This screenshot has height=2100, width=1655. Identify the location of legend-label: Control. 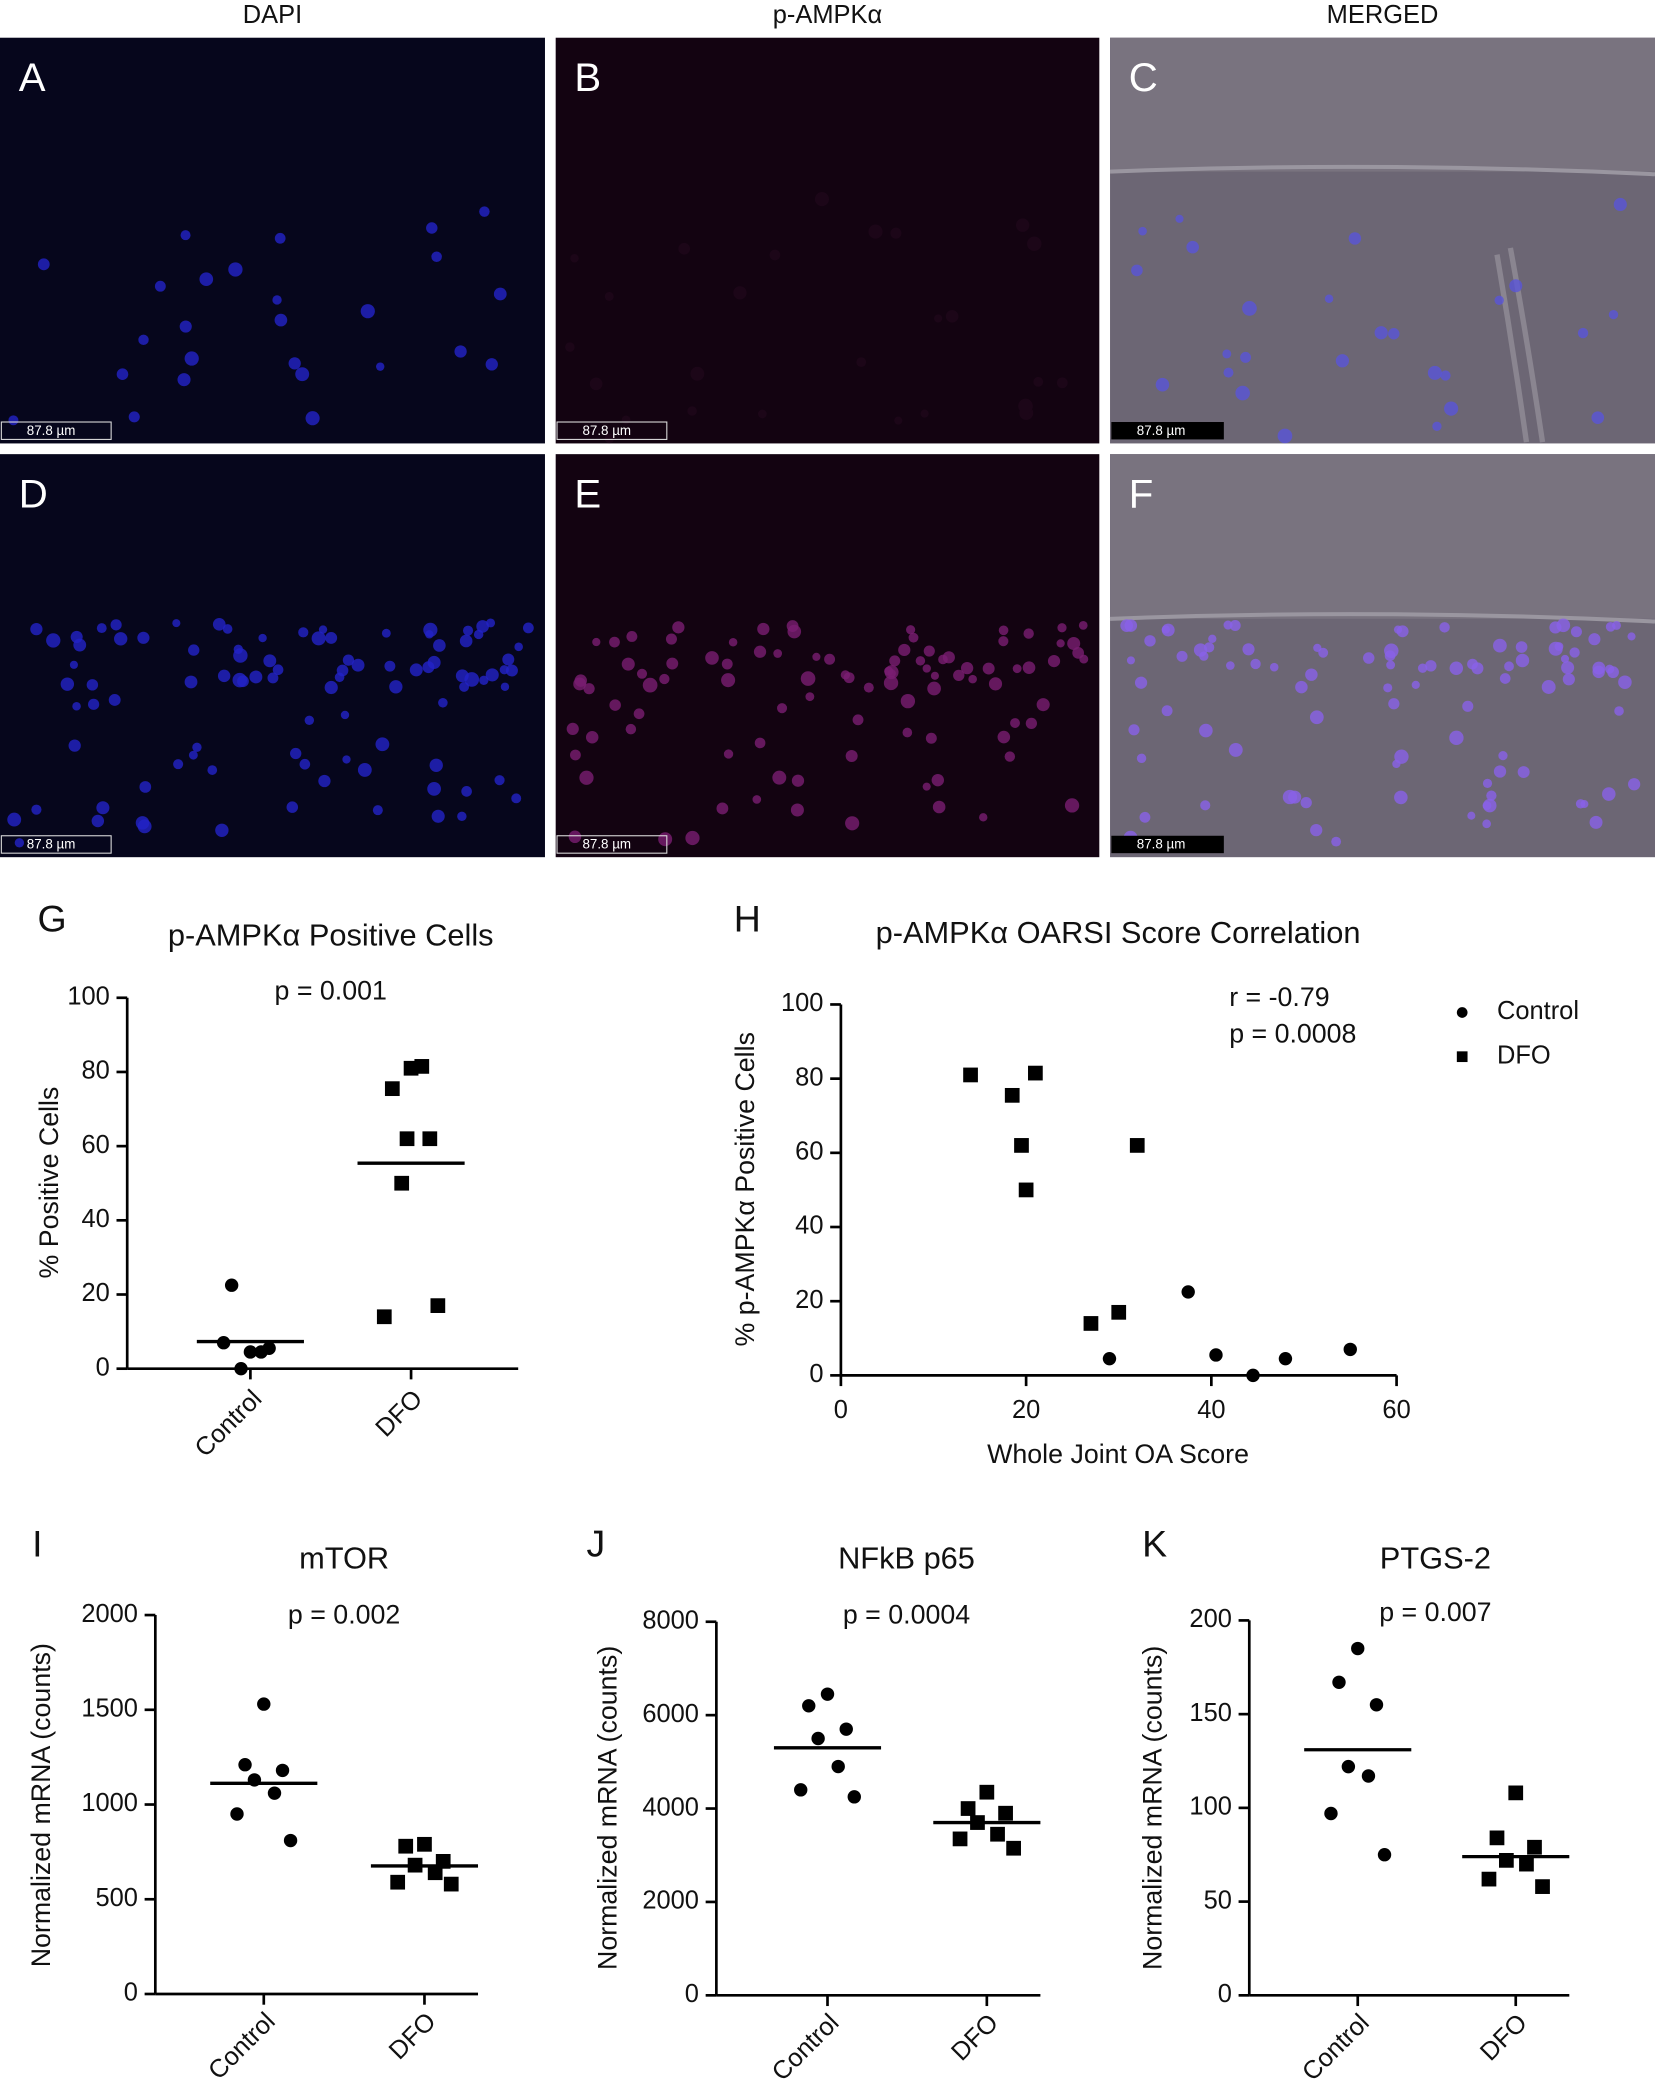
(1538, 1011).